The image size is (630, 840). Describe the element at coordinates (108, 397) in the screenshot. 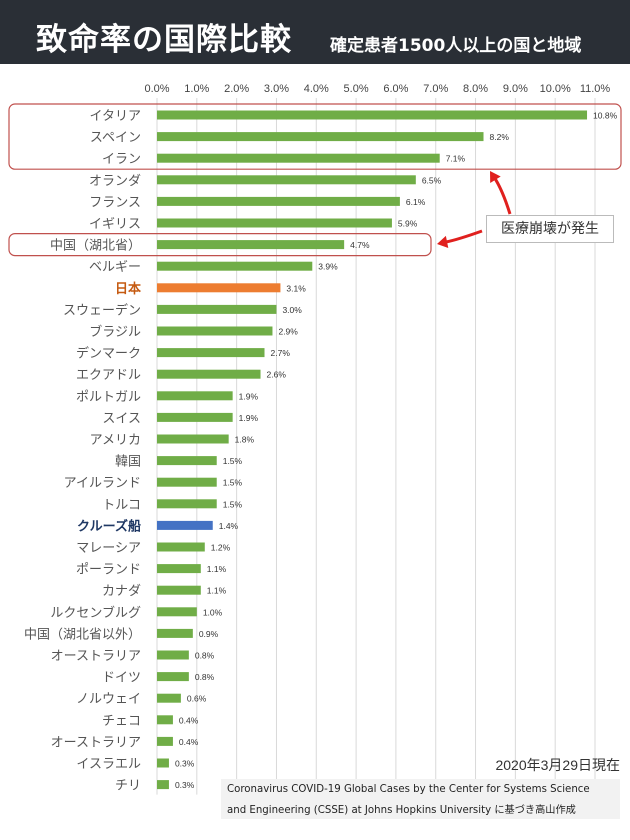

I see `category-label: ポルトガル` at that location.